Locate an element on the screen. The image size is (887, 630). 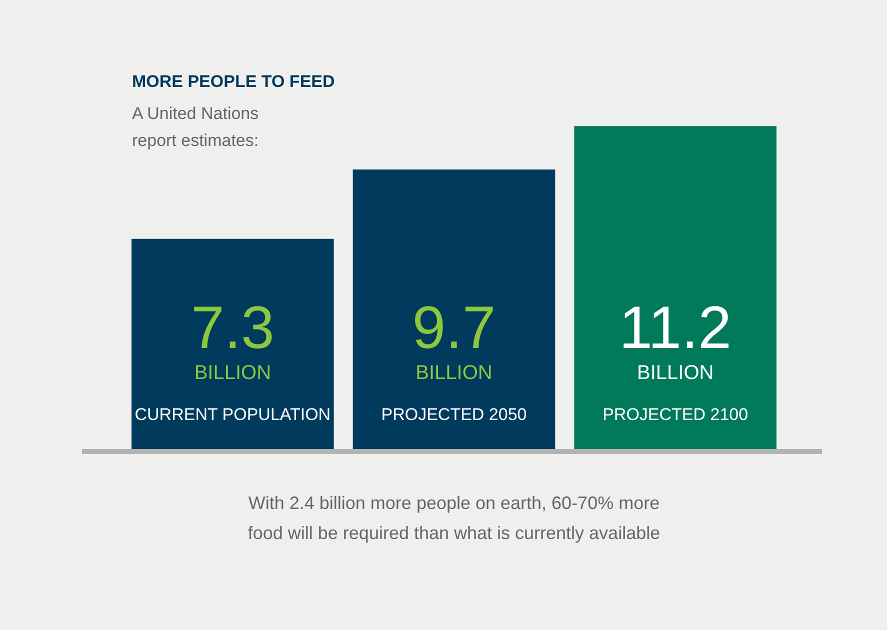
data-label: 9.7 is located at coordinates (454, 327).